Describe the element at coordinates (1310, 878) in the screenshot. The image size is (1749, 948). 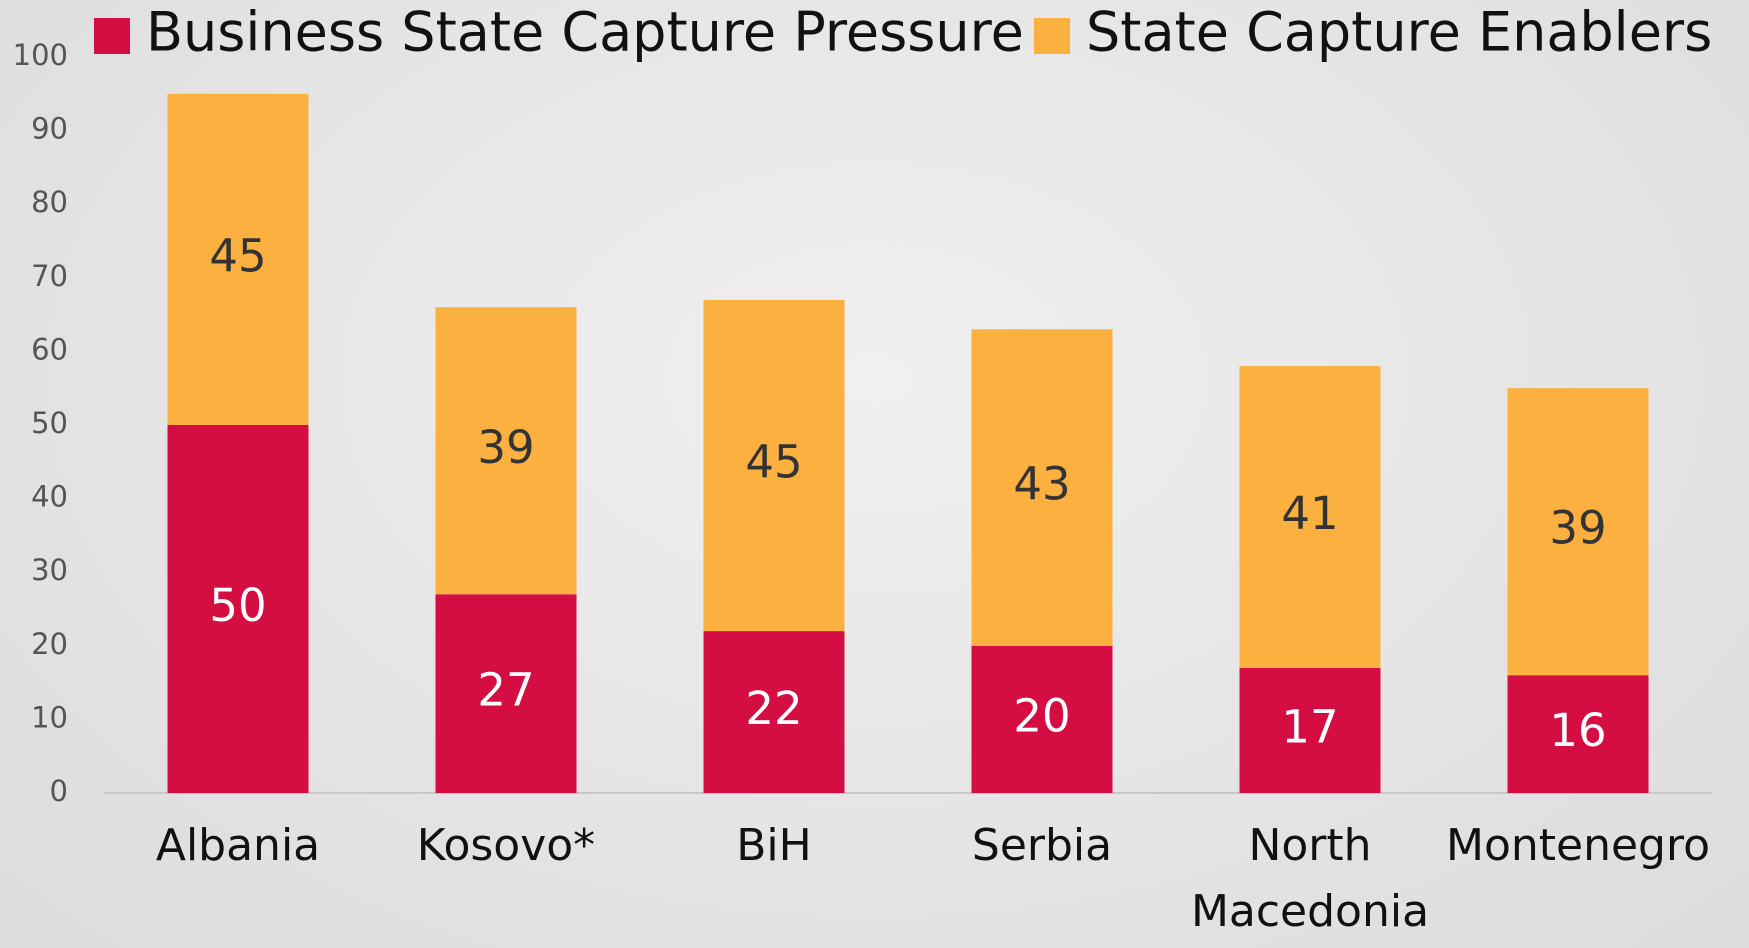
I see `x-tick-label: North Macedonia` at that location.